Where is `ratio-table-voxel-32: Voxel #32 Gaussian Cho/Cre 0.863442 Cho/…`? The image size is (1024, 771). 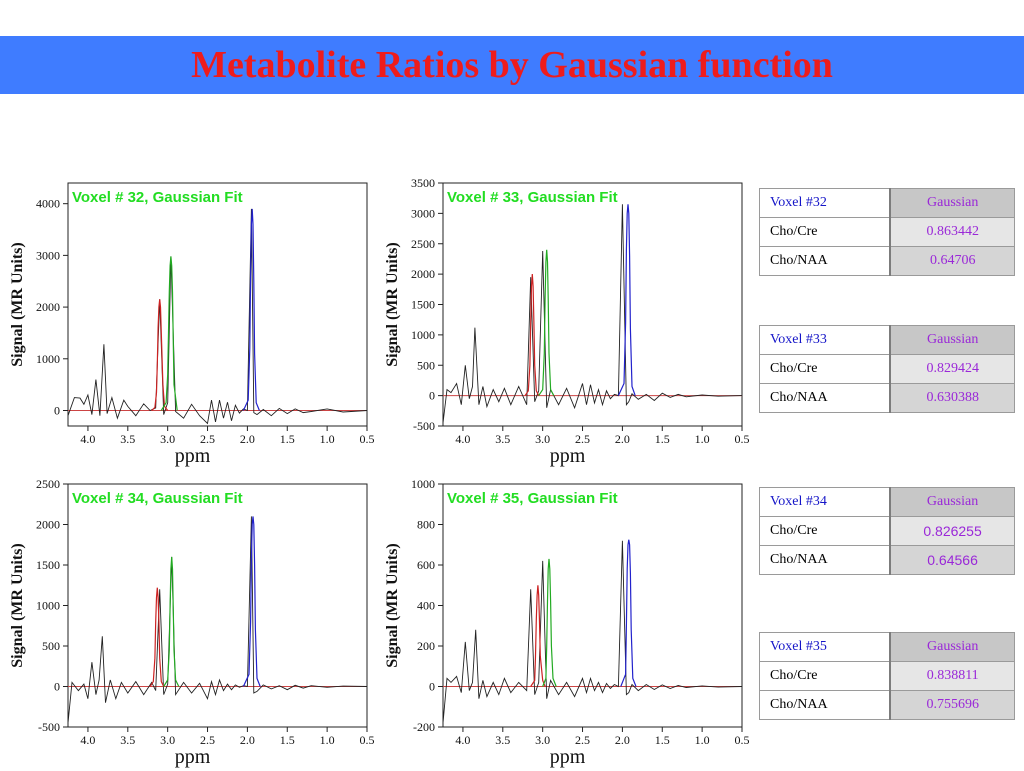
ratio-table-voxel-32: Voxel #32 Gaussian Cho/Cre 0.863442 Cho/… is located at coordinates (887, 232).